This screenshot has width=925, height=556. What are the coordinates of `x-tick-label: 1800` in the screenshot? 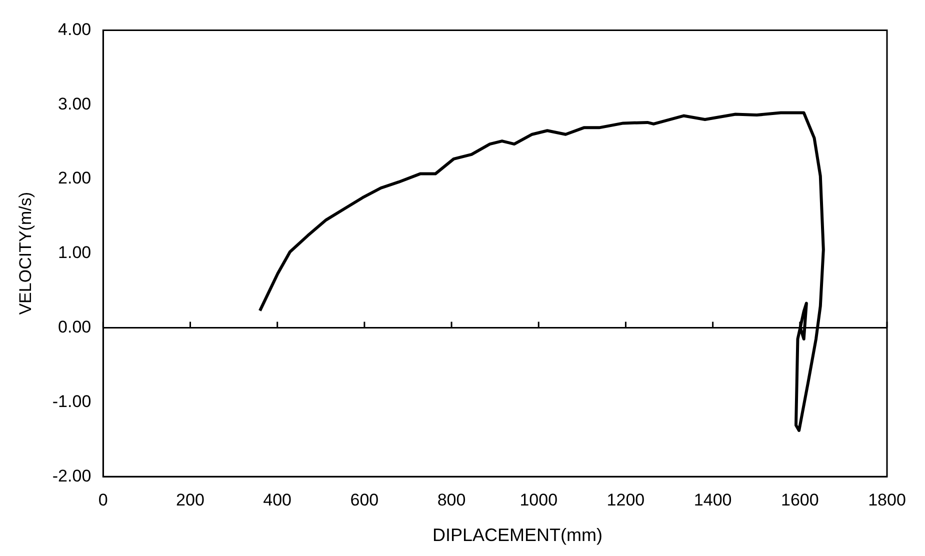 It's located at (887, 500).